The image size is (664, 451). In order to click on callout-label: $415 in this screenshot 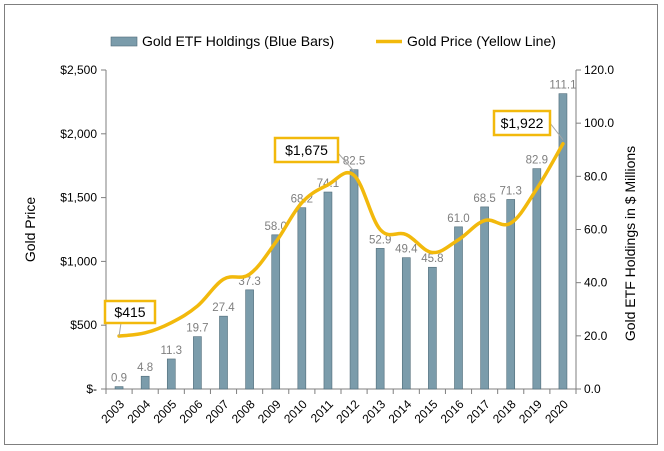, I will do `click(129, 312)`.